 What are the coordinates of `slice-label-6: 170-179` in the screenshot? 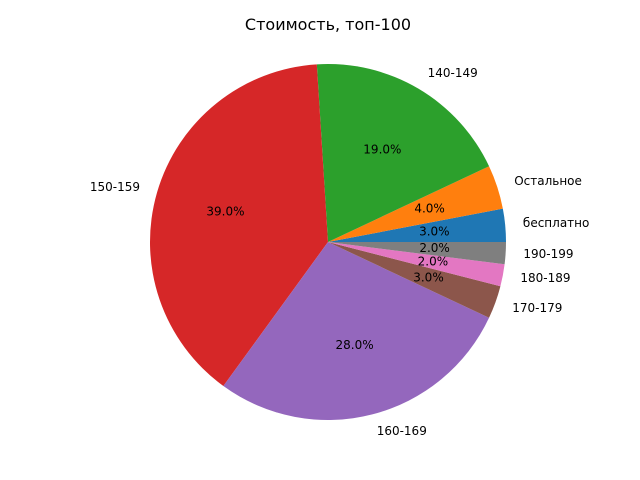 It's located at (537, 308).